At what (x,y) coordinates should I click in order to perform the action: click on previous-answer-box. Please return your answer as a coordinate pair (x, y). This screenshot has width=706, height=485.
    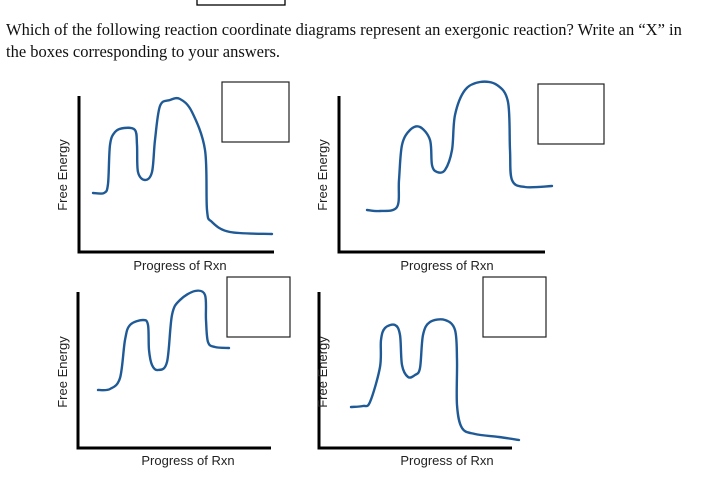
    Looking at the image, I should click on (241, 3).